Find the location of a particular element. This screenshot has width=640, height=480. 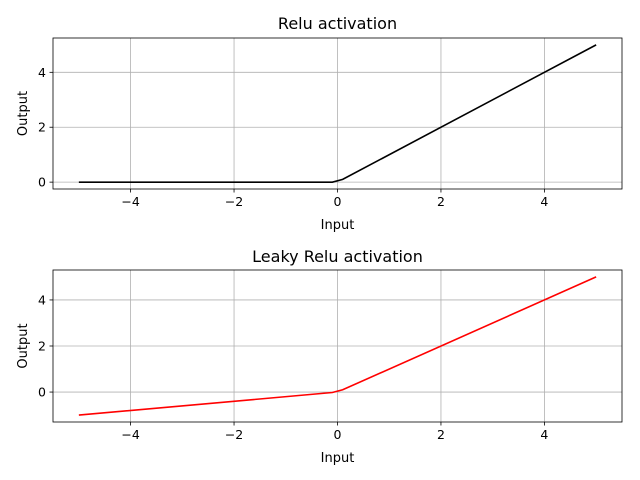

relu-title: Relu activation is located at coordinates (337, 23).